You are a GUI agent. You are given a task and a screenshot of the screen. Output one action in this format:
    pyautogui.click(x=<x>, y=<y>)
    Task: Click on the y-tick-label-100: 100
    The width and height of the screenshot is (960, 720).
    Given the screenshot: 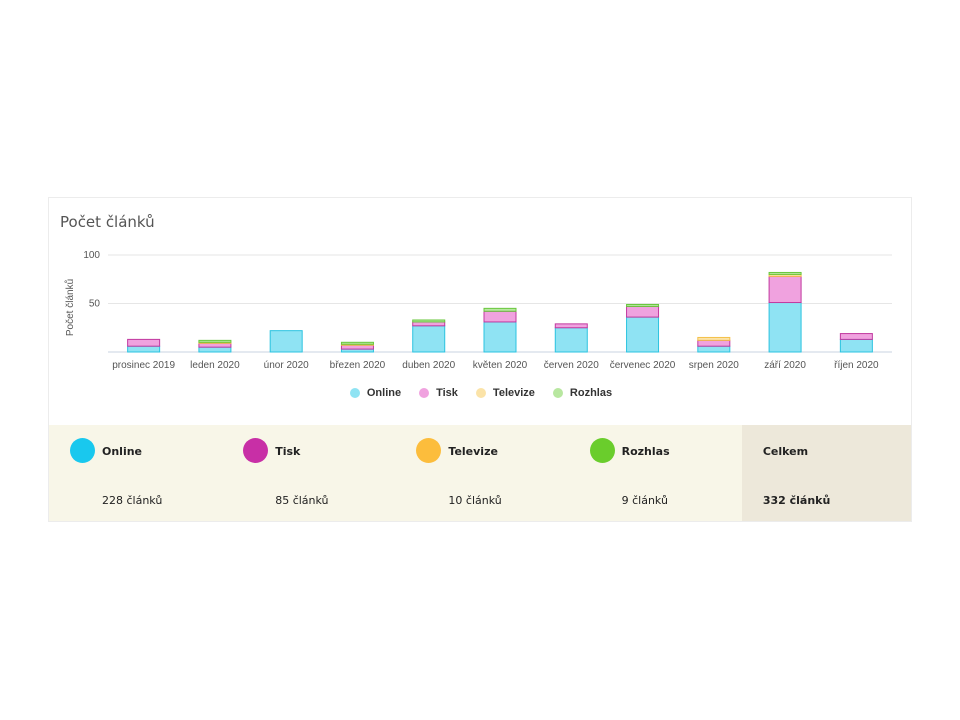 What is the action you would take?
    pyautogui.click(x=91, y=255)
    